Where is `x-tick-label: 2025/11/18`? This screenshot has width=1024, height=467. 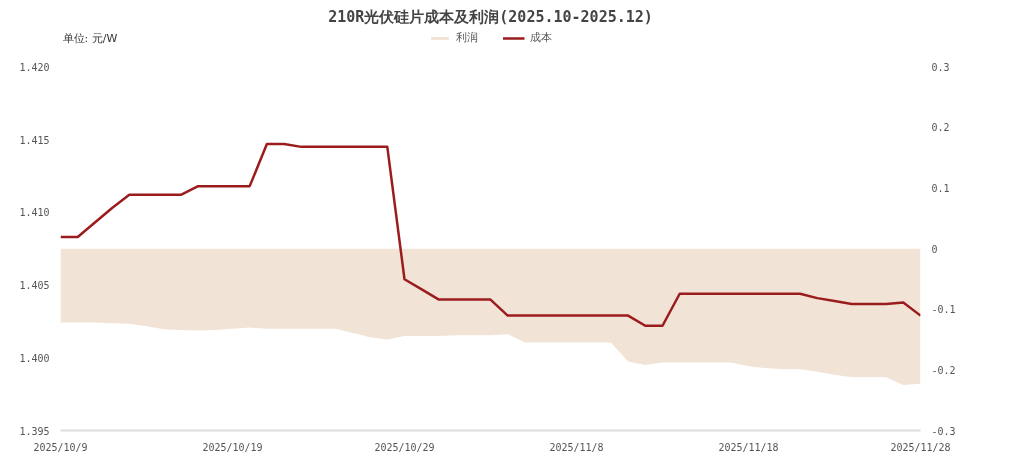
x-tick-label: 2025/11/18 is located at coordinates (748, 447).